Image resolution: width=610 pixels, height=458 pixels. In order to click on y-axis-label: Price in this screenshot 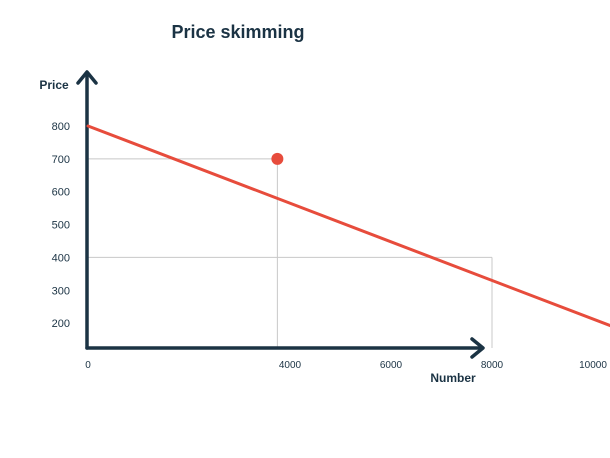, I will do `click(54, 85)`.